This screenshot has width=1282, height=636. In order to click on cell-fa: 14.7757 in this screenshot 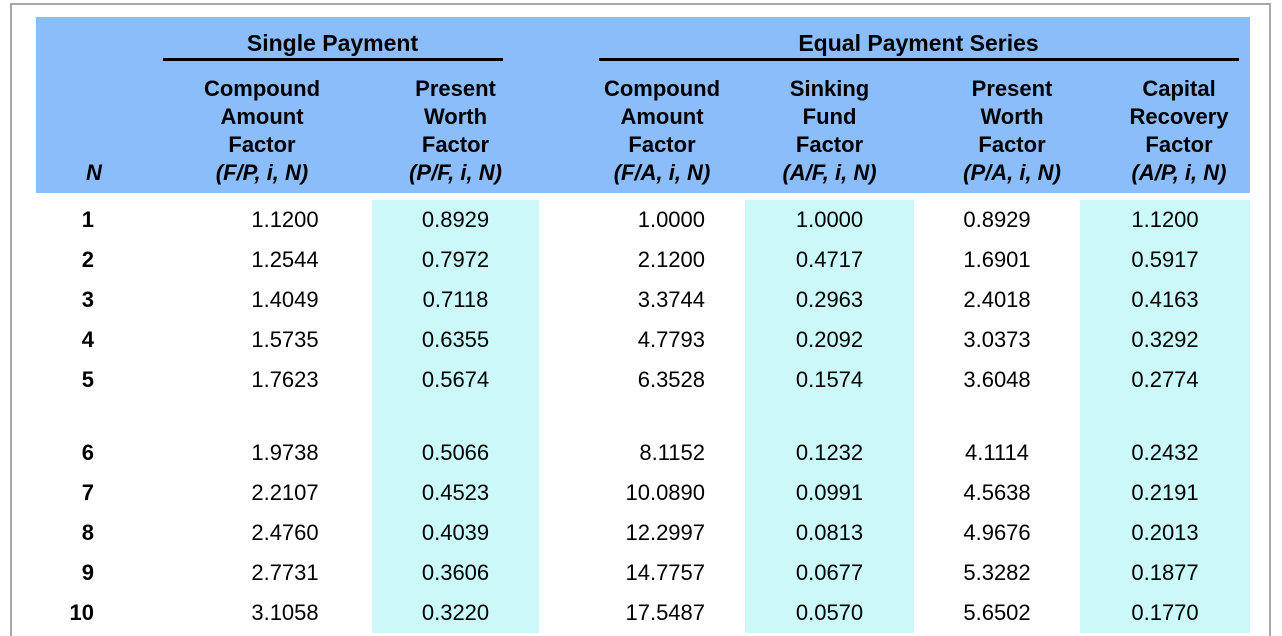, I will do `click(665, 572)`.